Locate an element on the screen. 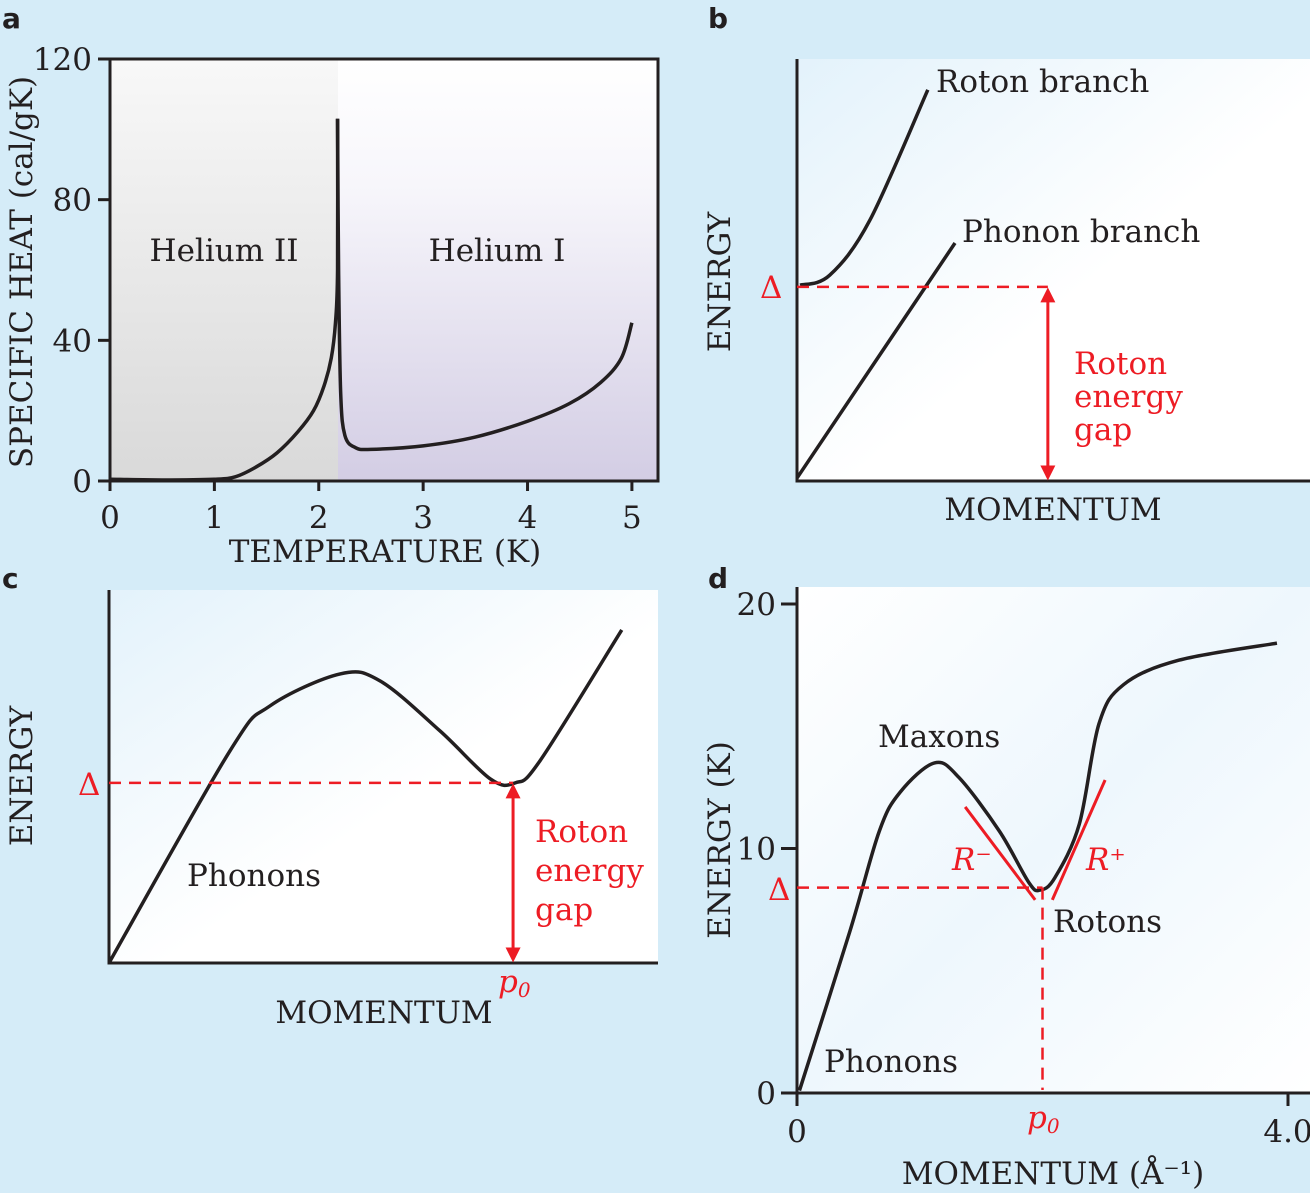 This screenshot has height=1193, width=1310. y-axis-label-d: ENERGY (K) is located at coordinates (720, 840).